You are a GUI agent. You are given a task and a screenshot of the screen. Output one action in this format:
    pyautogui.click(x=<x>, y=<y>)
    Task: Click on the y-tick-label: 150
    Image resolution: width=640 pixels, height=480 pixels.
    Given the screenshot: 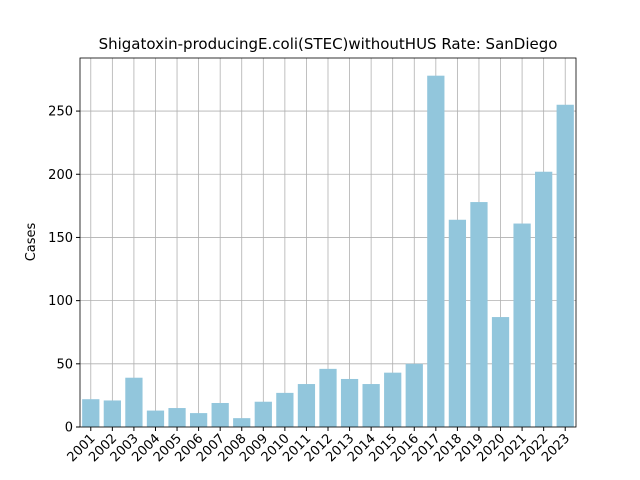 What is the action you would take?
    pyautogui.click(x=60, y=238)
    